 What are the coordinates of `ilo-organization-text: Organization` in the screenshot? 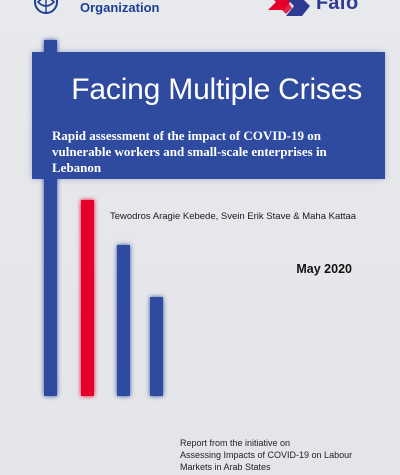 It's located at (120, 7).